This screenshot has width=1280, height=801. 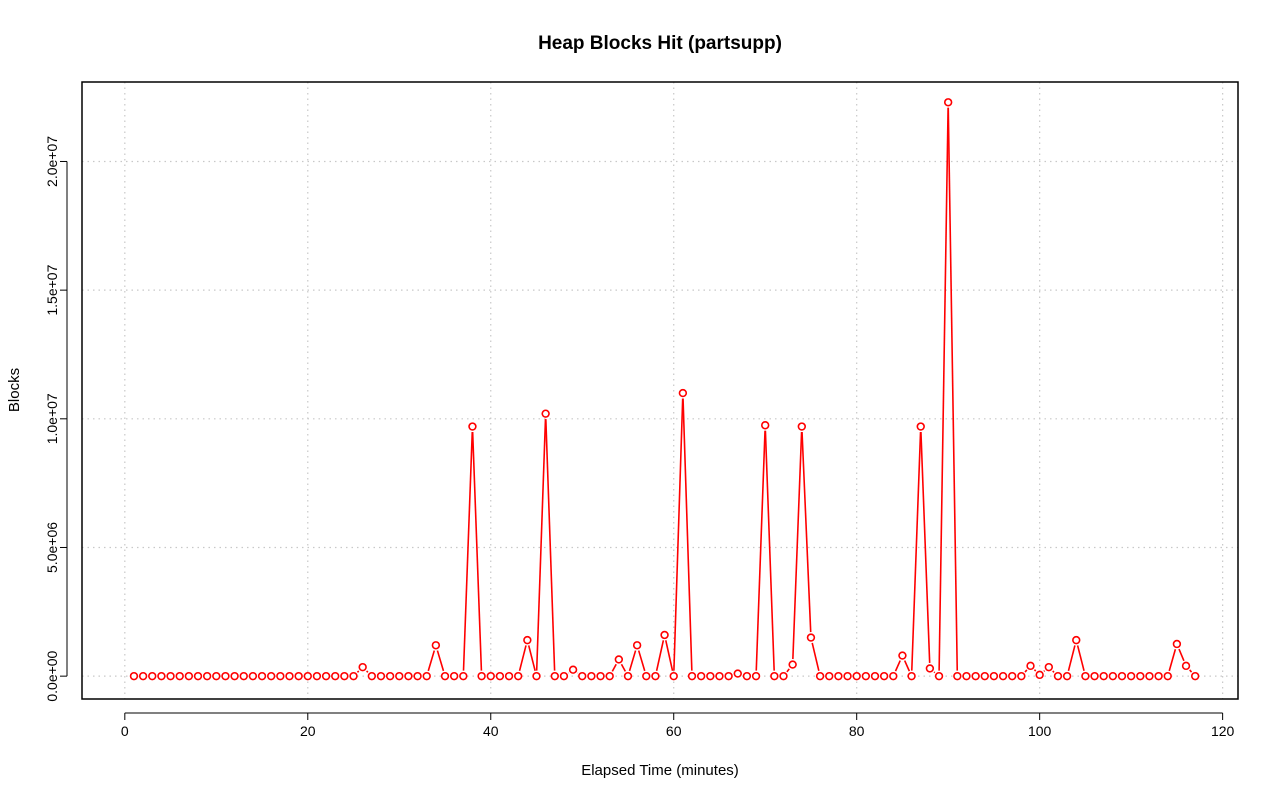 What do you see at coordinates (14, 390) in the screenshot?
I see `y-axis-label: Blocks` at bounding box center [14, 390].